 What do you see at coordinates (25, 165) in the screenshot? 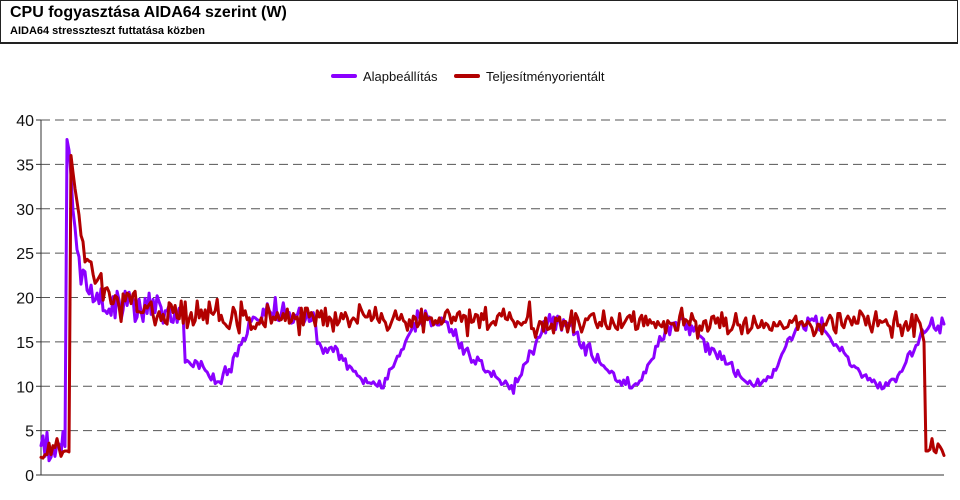
I see `y-tick-label: 35` at bounding box center [25, 165].